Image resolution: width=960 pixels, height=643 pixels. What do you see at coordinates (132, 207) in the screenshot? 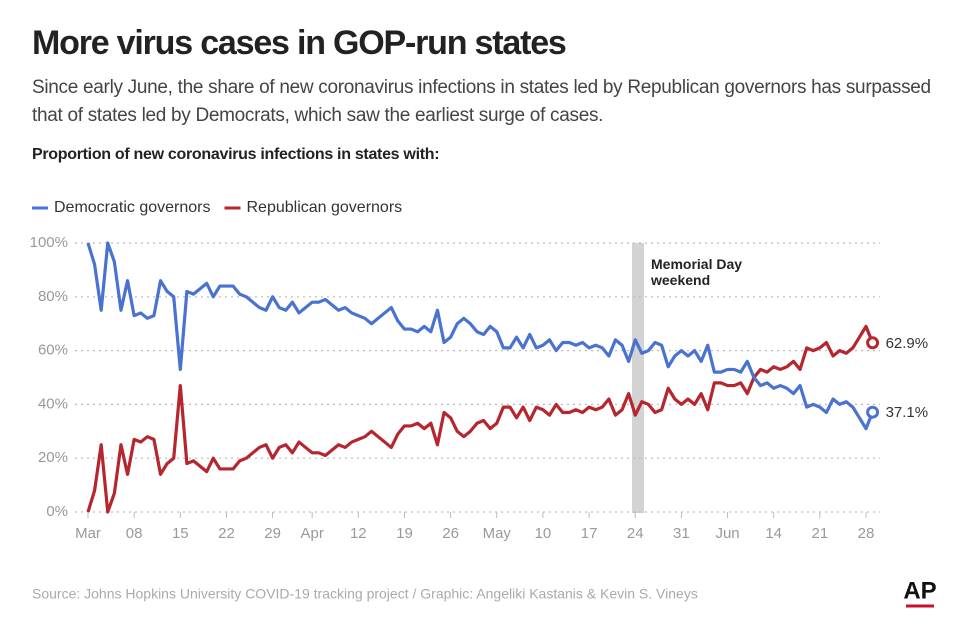
I see `legend-label: Democratic governors` at bounding box center [132, 207].